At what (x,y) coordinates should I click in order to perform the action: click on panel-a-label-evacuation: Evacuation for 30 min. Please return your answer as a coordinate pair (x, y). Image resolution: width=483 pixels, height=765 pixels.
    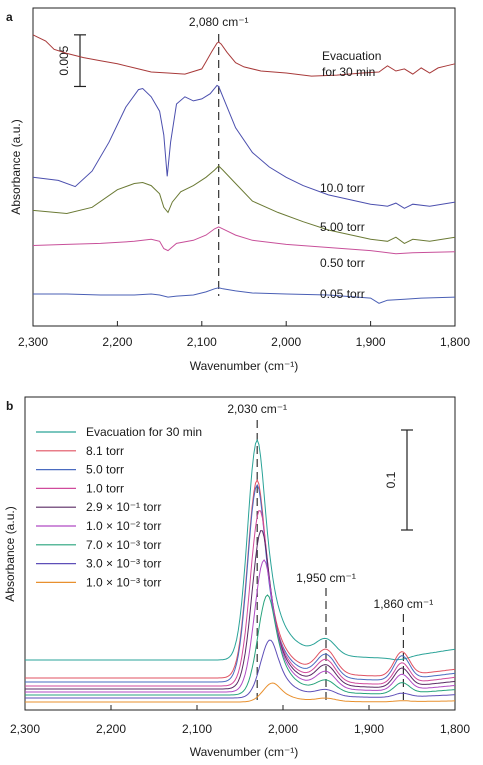
    Looking at the image, I should click on (353, 64).